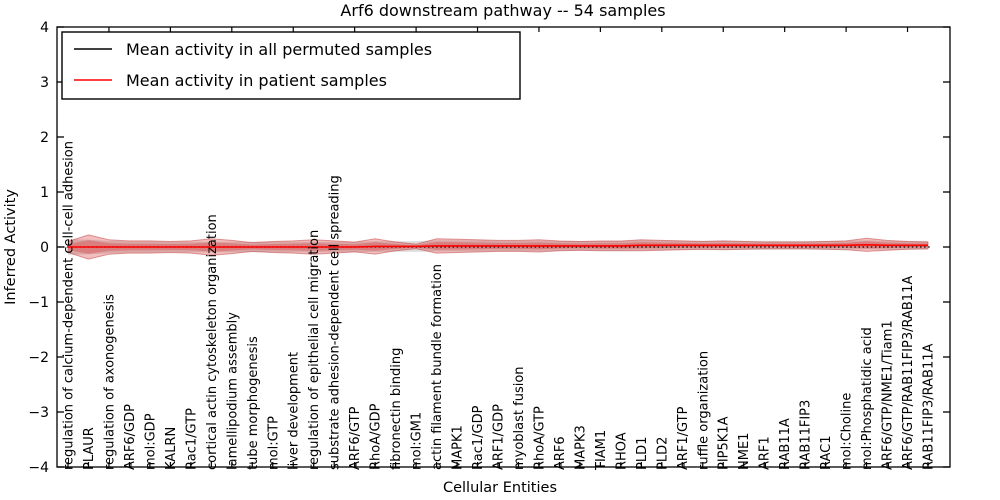 This screenshot has height=500, width=1000. What do you see at coordinates (294, 411) in the screenshot?
I see `x-tick-label: liver development` at bounding box center [294, 411].